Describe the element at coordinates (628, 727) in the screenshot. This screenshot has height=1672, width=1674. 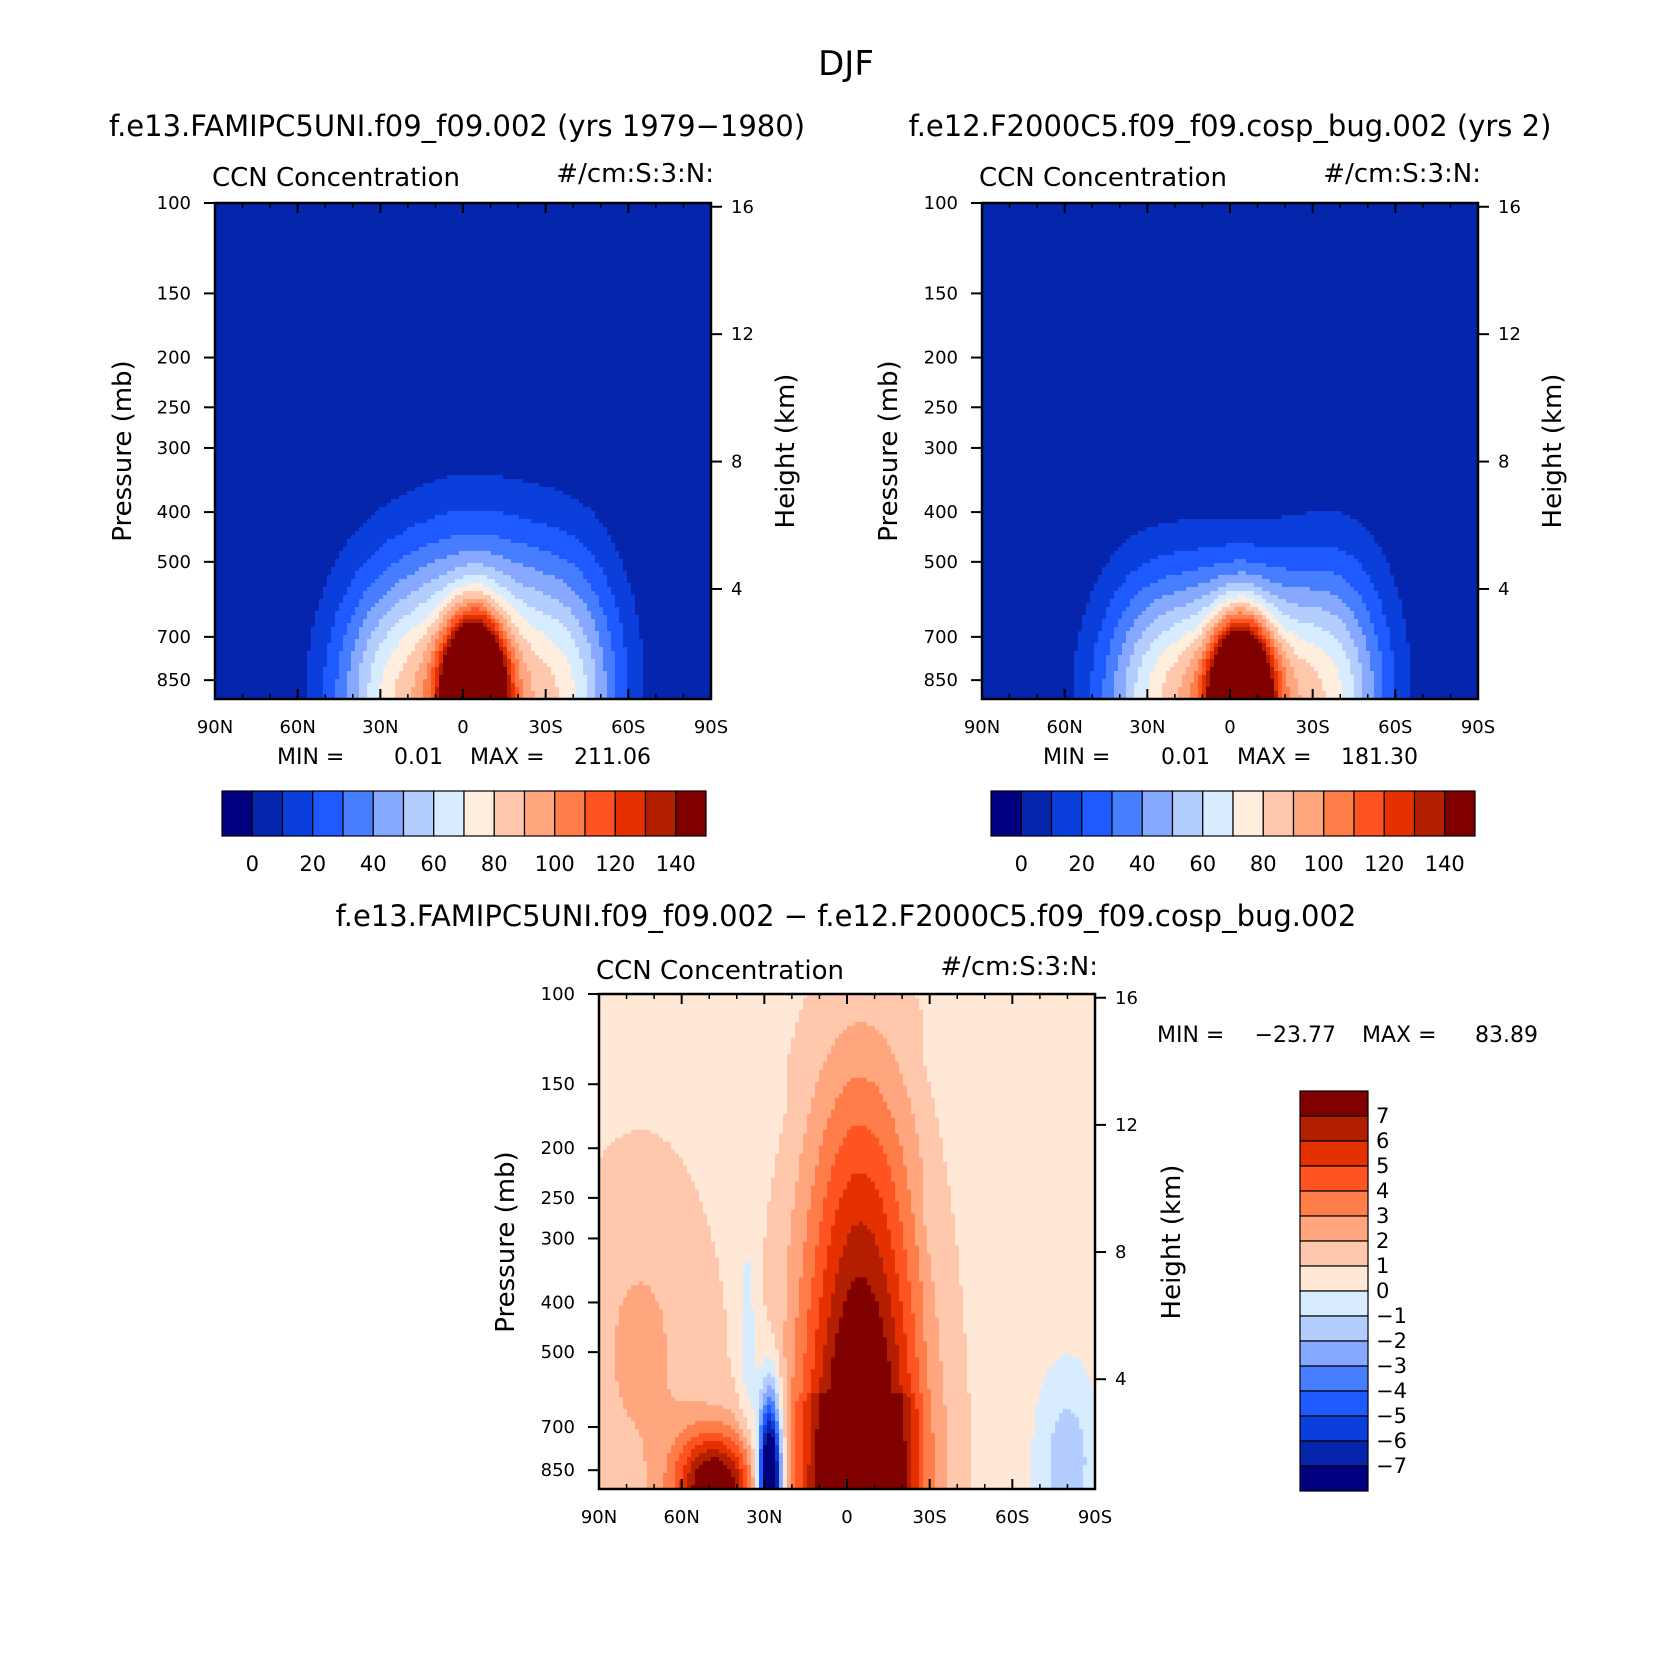
I see `x-tick-label: 60S` at that location.